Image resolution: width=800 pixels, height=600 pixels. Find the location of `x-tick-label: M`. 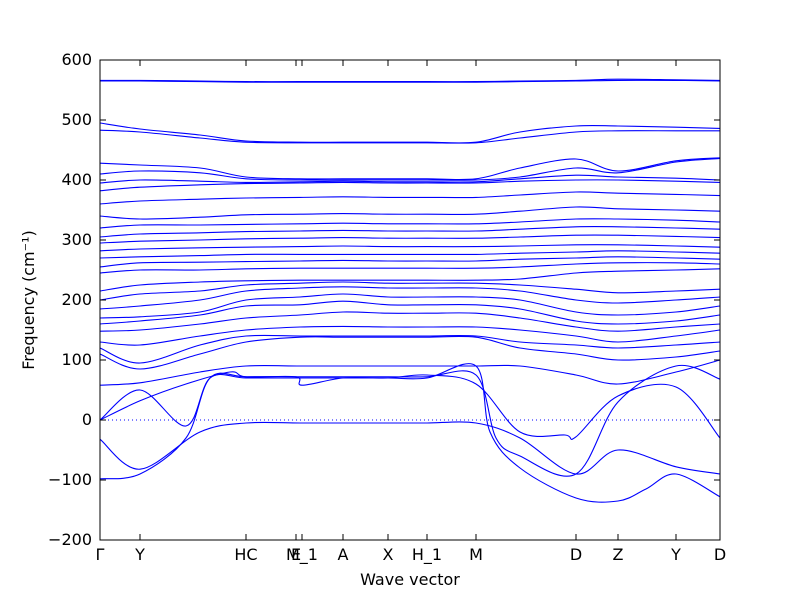

x-tick-label: M is located at coordinates (476, 554).